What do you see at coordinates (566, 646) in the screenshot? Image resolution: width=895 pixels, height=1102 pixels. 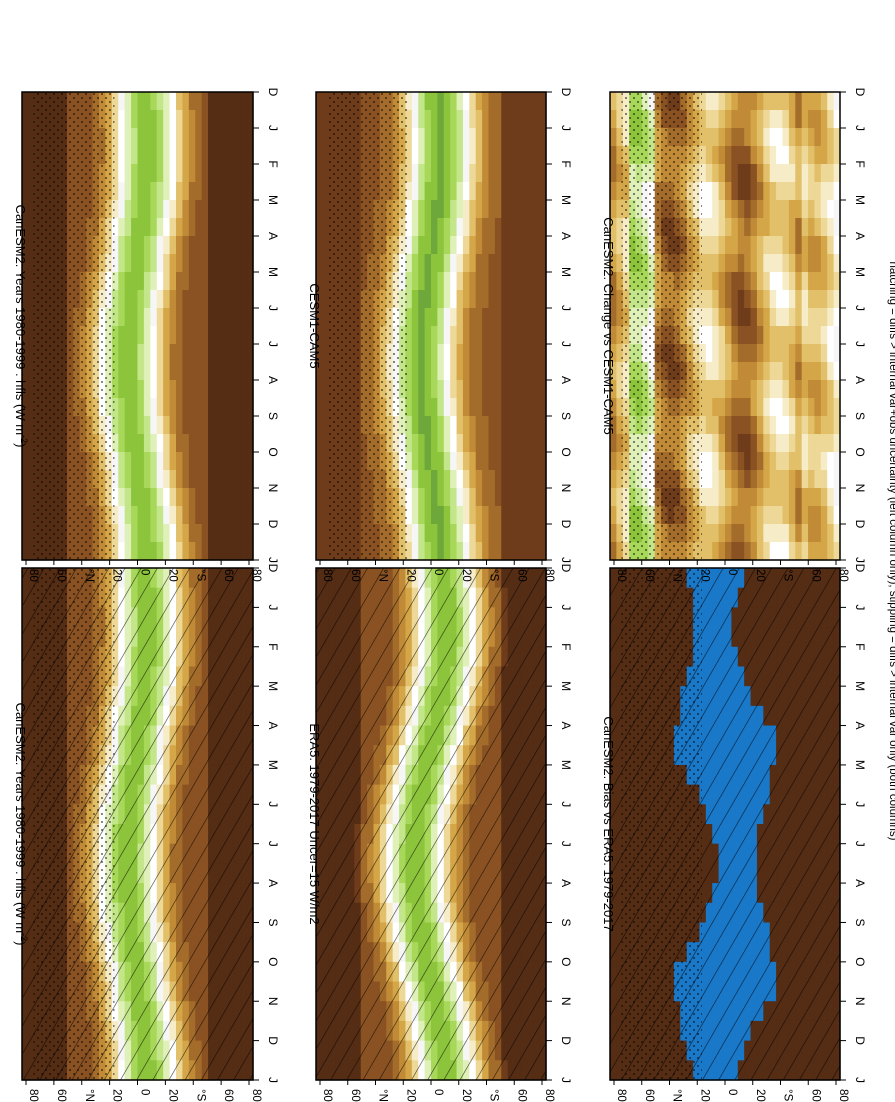 I see `month-tick-label: F` at bounding box center [566, 646].